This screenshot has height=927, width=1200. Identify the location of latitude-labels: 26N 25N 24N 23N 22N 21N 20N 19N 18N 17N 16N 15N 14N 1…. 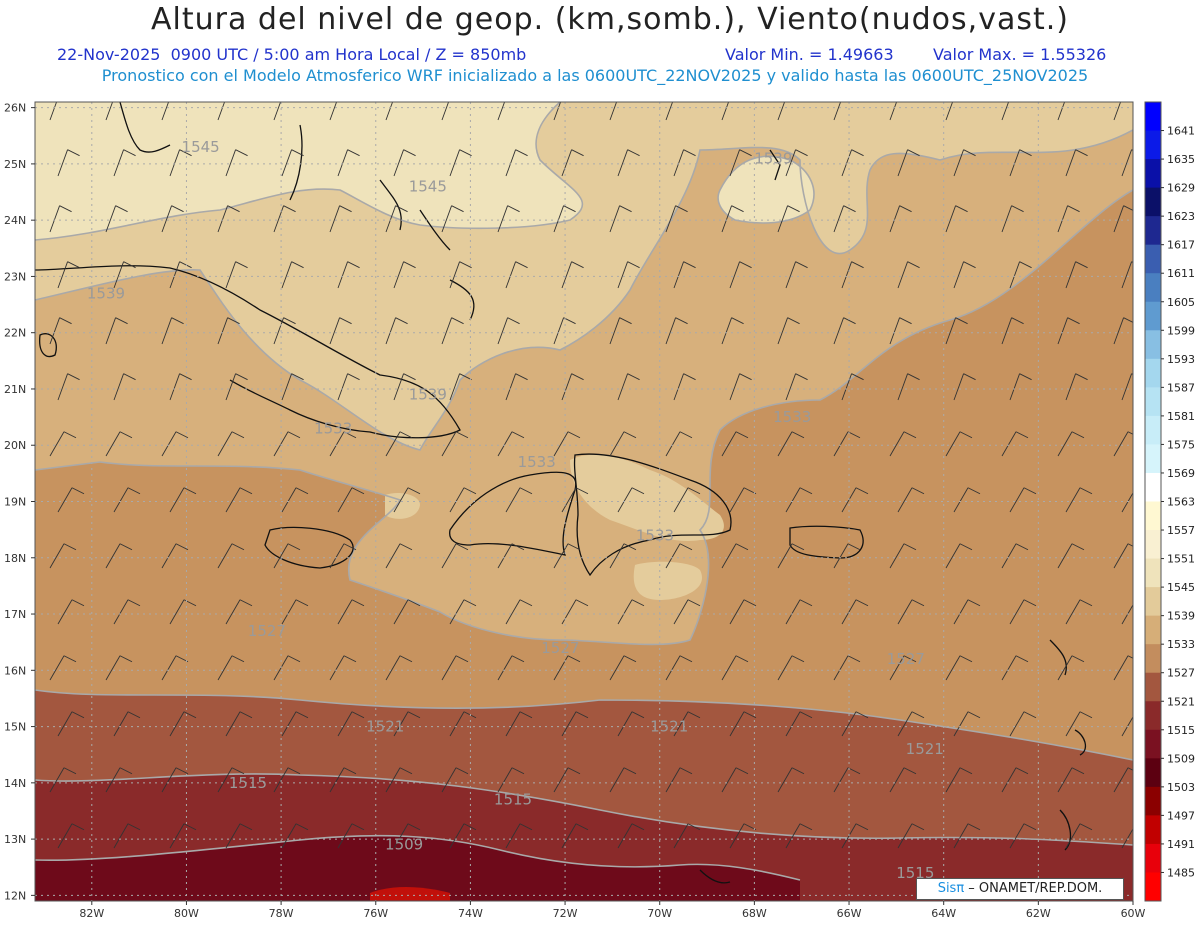
(19, 502).